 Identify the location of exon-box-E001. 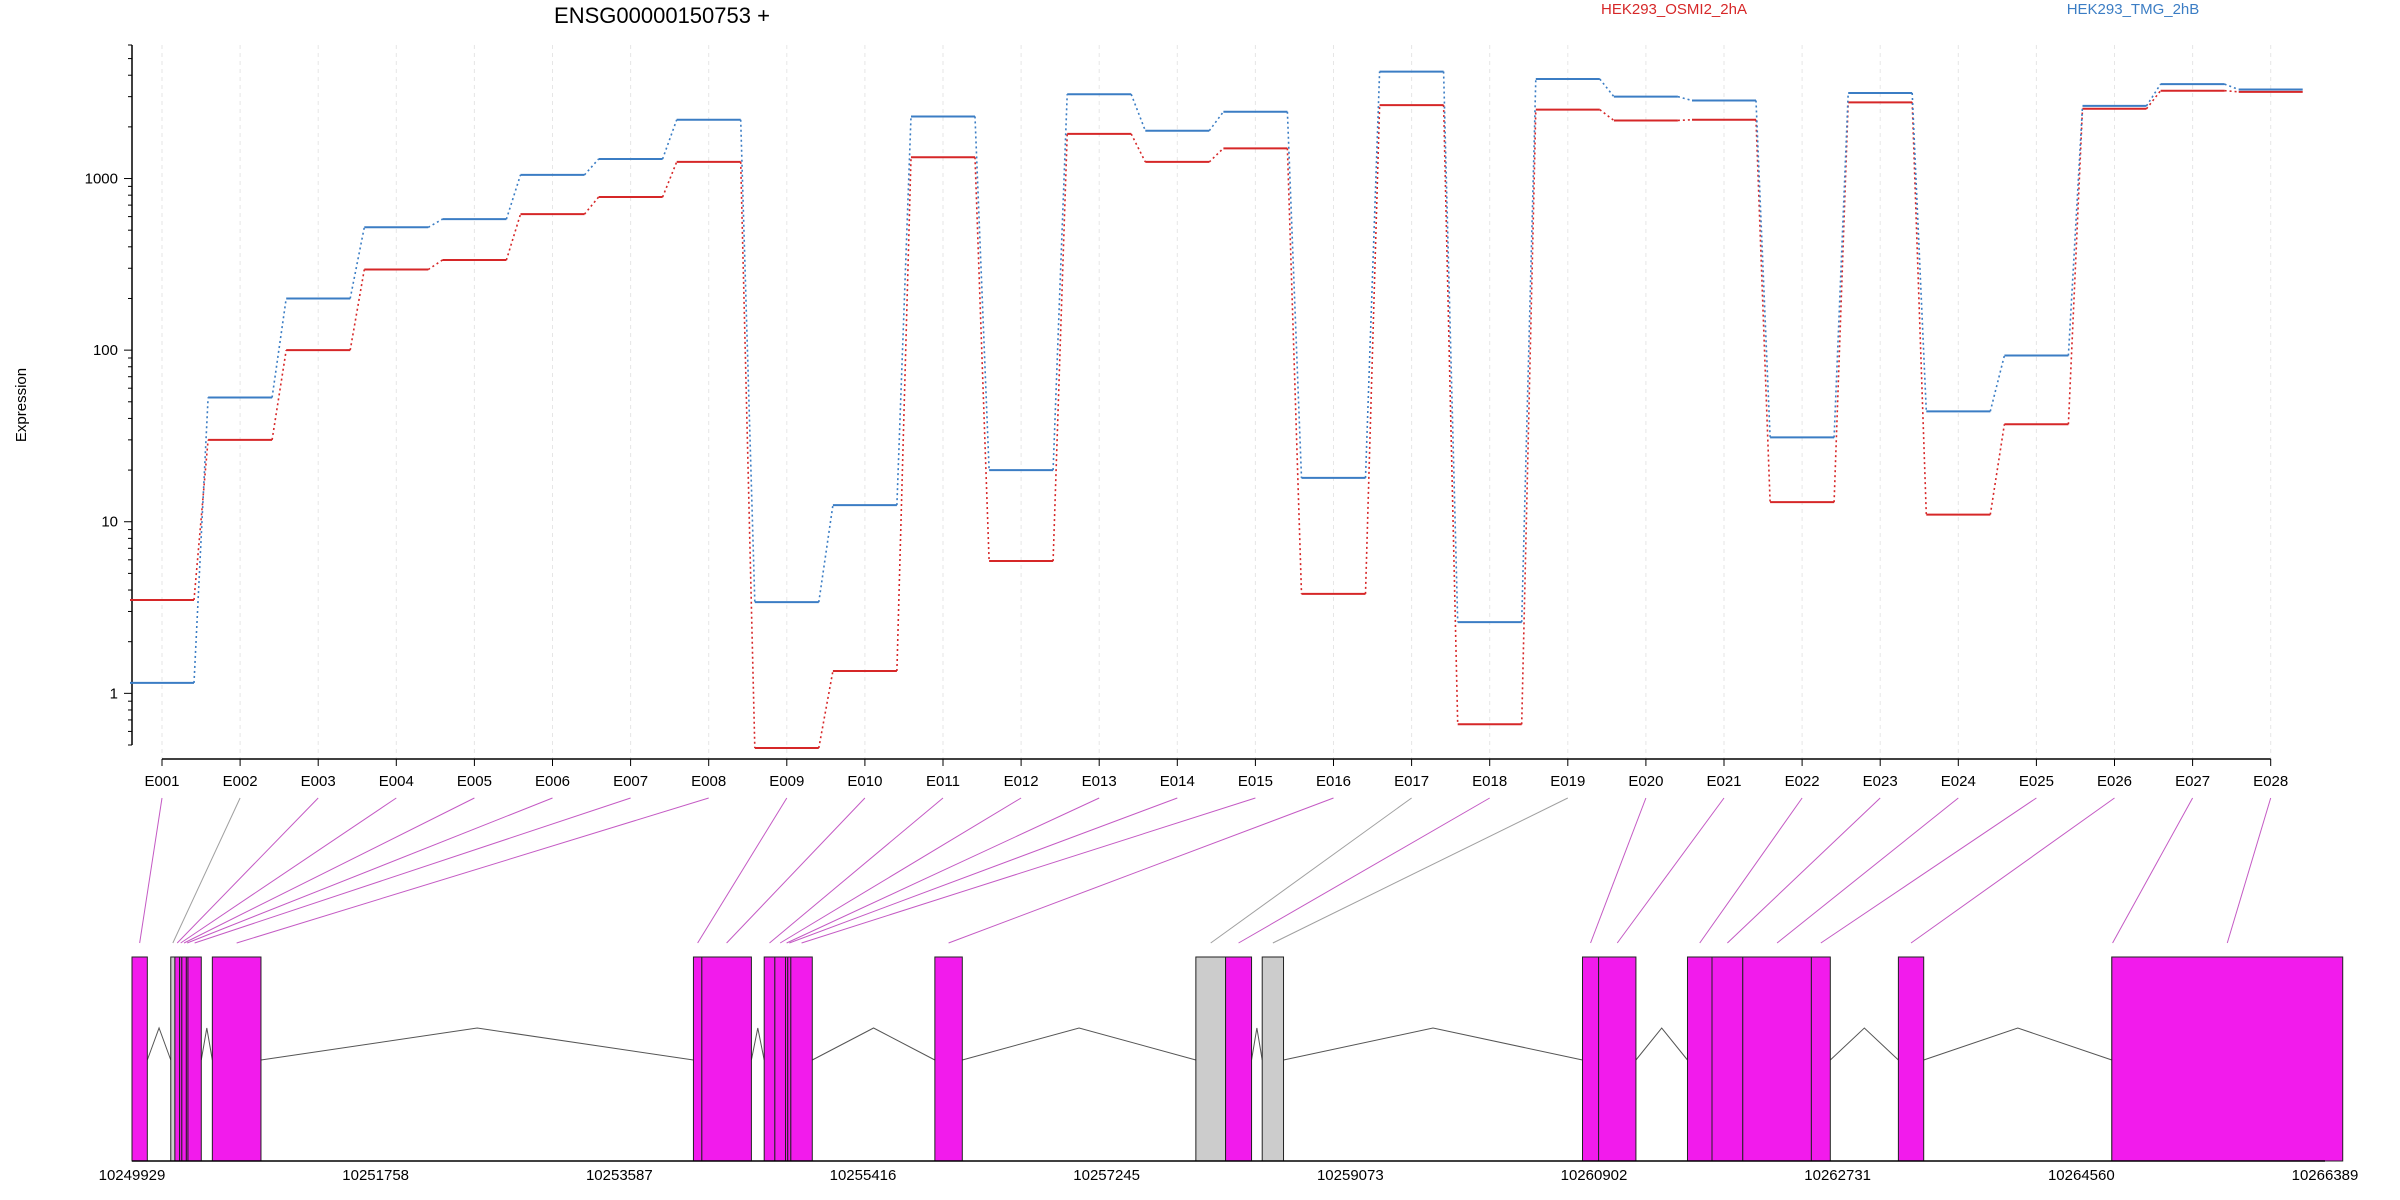
(139, 1059).